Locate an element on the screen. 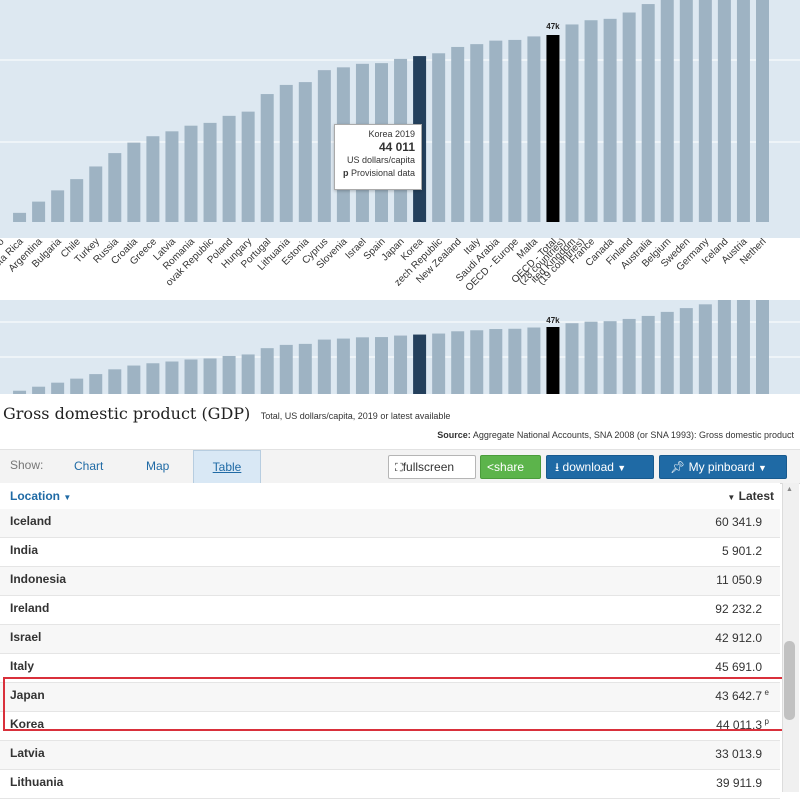  table-scrollbar is located at coordinates (790, 637).